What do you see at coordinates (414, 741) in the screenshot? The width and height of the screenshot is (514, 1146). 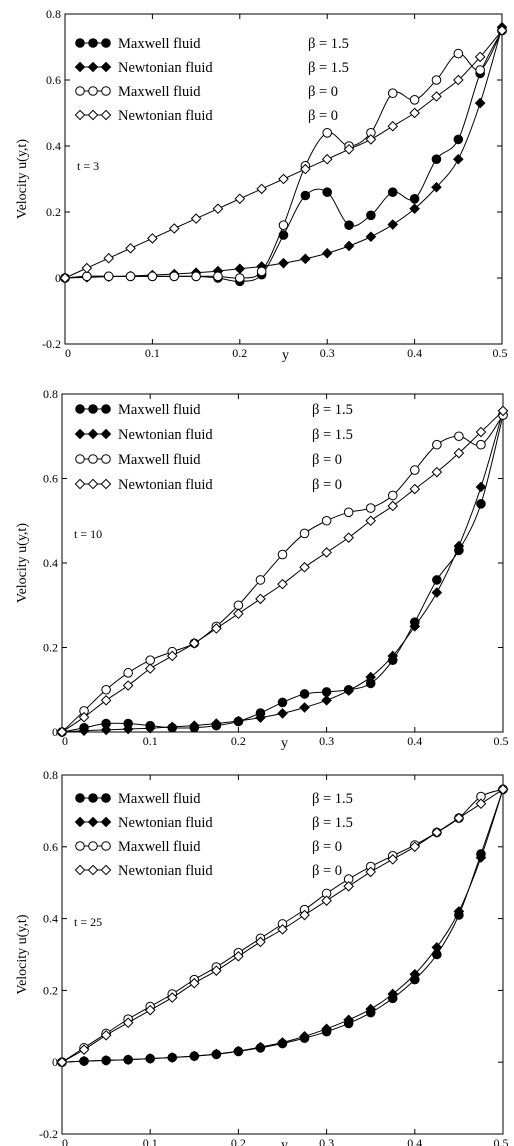 I see `x-tick-label: 0.4` at bounding box center [414, 741].